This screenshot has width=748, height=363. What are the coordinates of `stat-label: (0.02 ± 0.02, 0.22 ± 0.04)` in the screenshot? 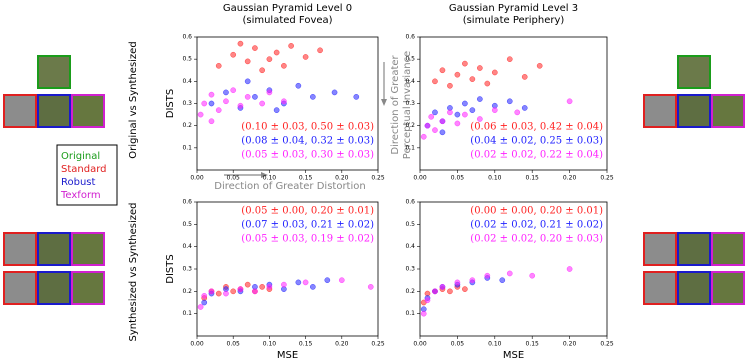 It's located at (536, 155).